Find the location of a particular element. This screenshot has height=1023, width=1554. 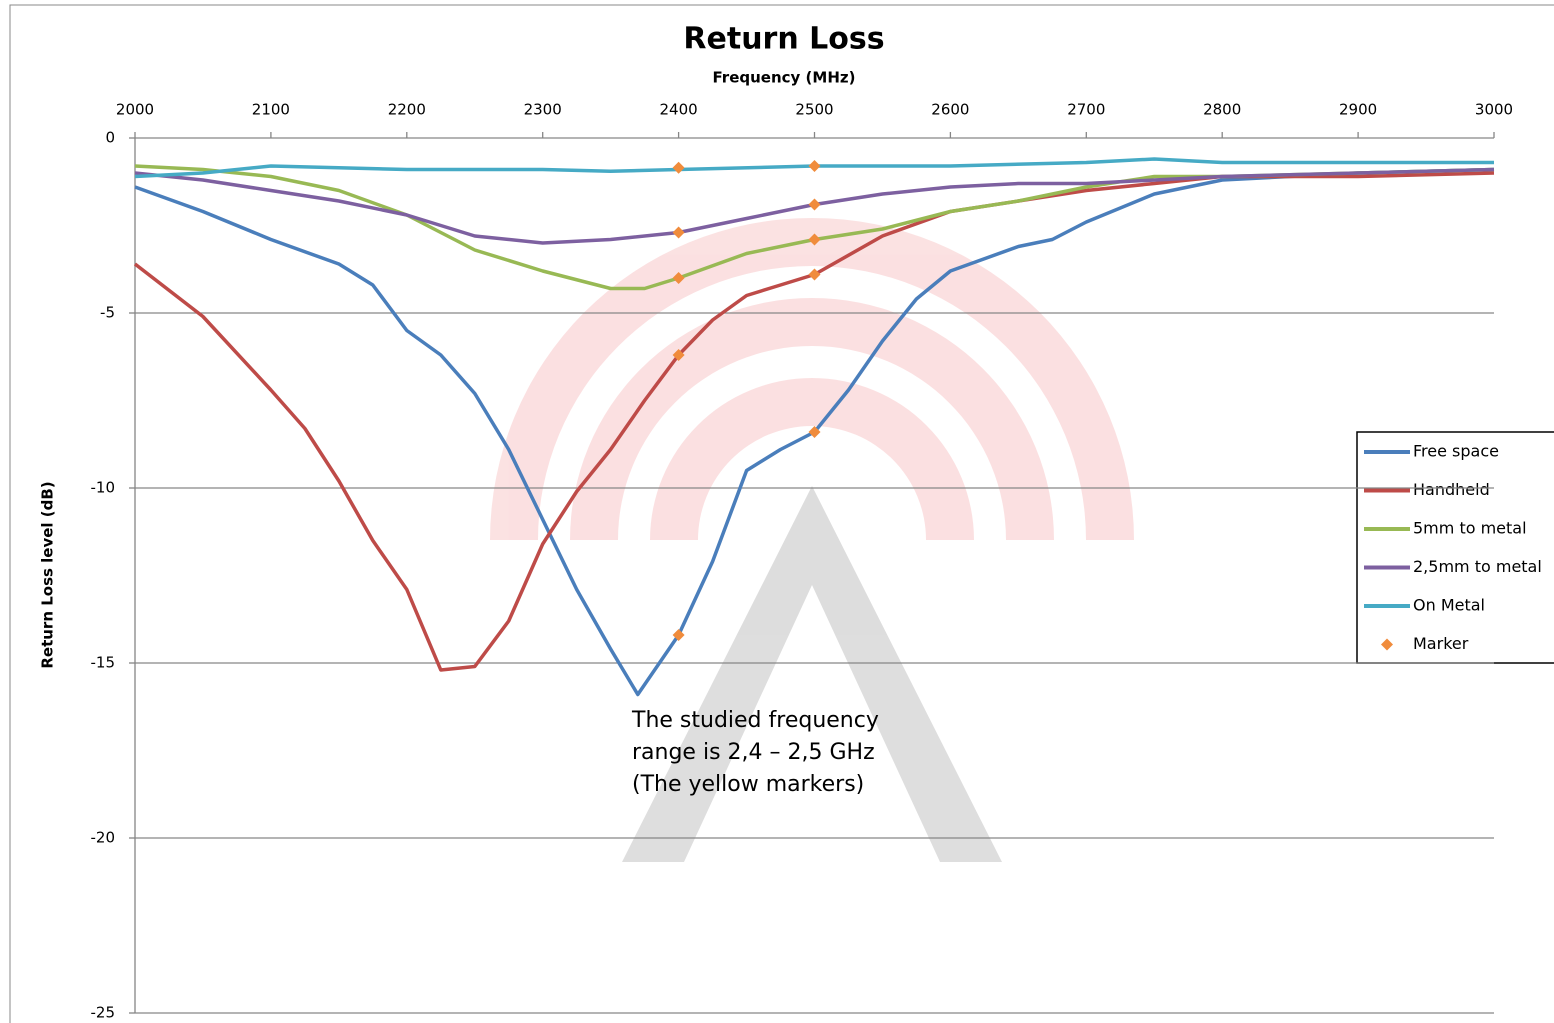

annotation-text: (The yellow markers) is located at coordinates (748, 784).